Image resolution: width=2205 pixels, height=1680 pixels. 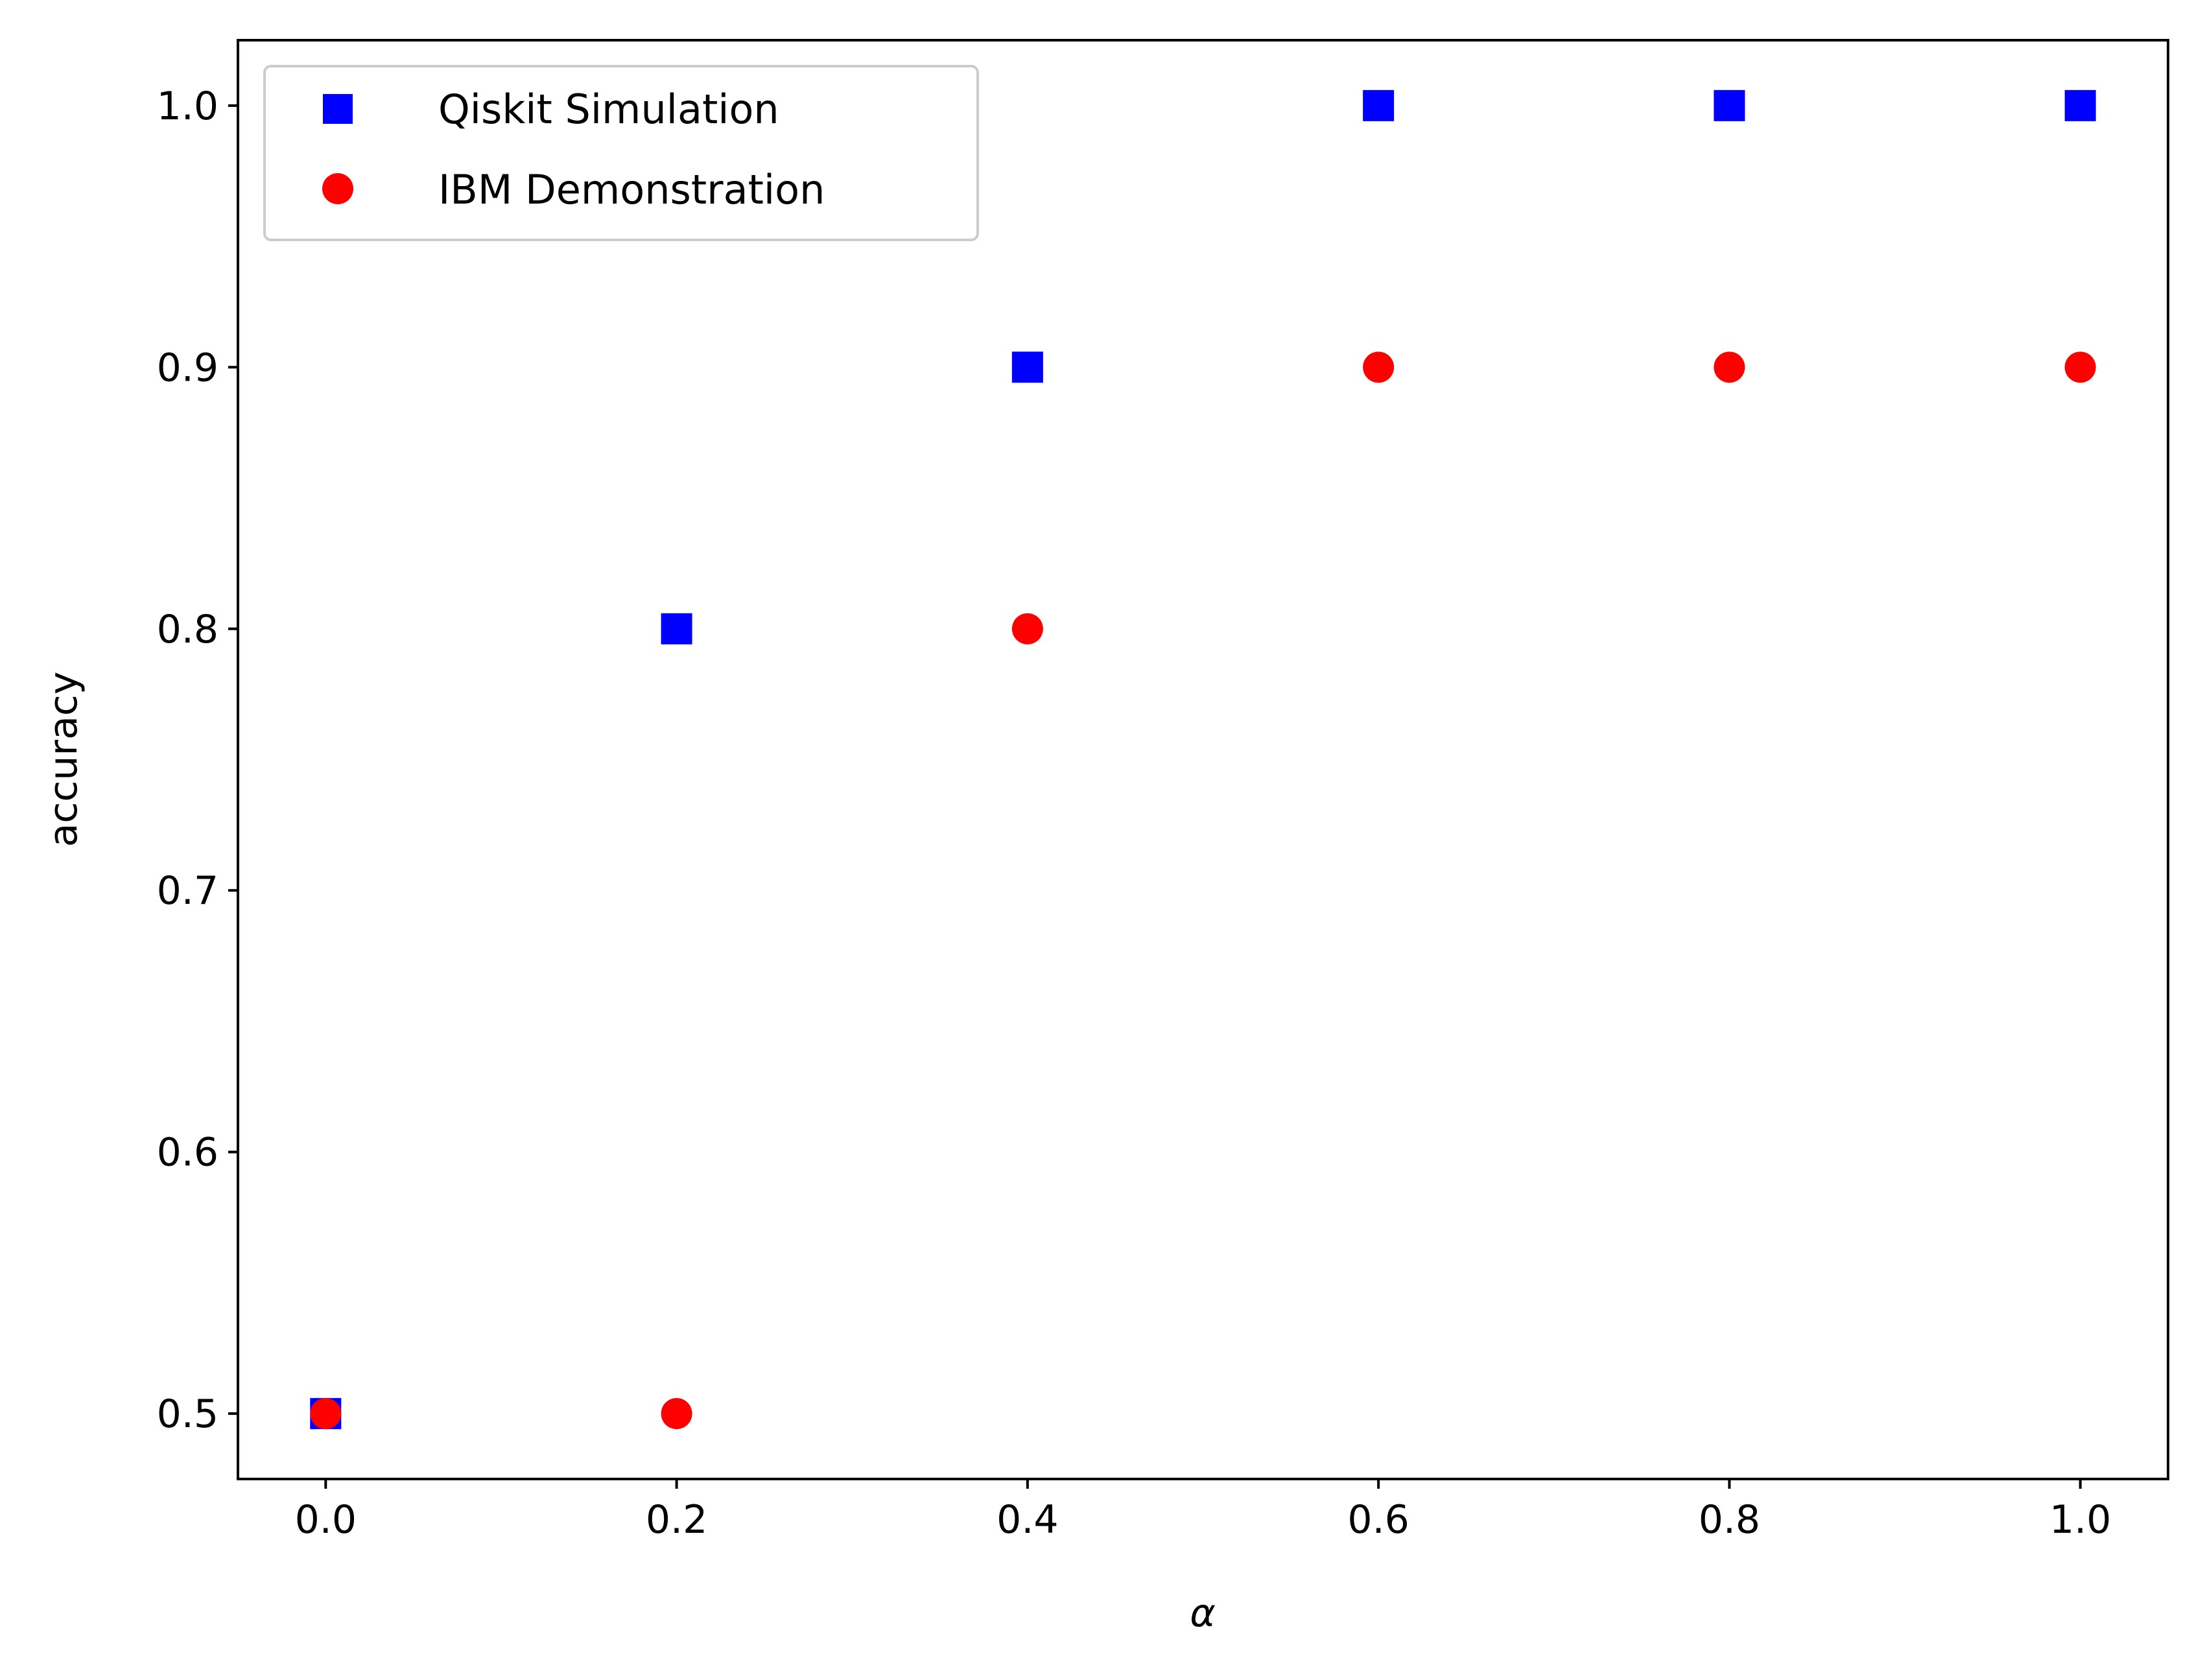 What do you see at coordinates (2080, 1520) in the screenshot?
I see `x-tick-label: 1.0` at bounding box center [2080, 1520].